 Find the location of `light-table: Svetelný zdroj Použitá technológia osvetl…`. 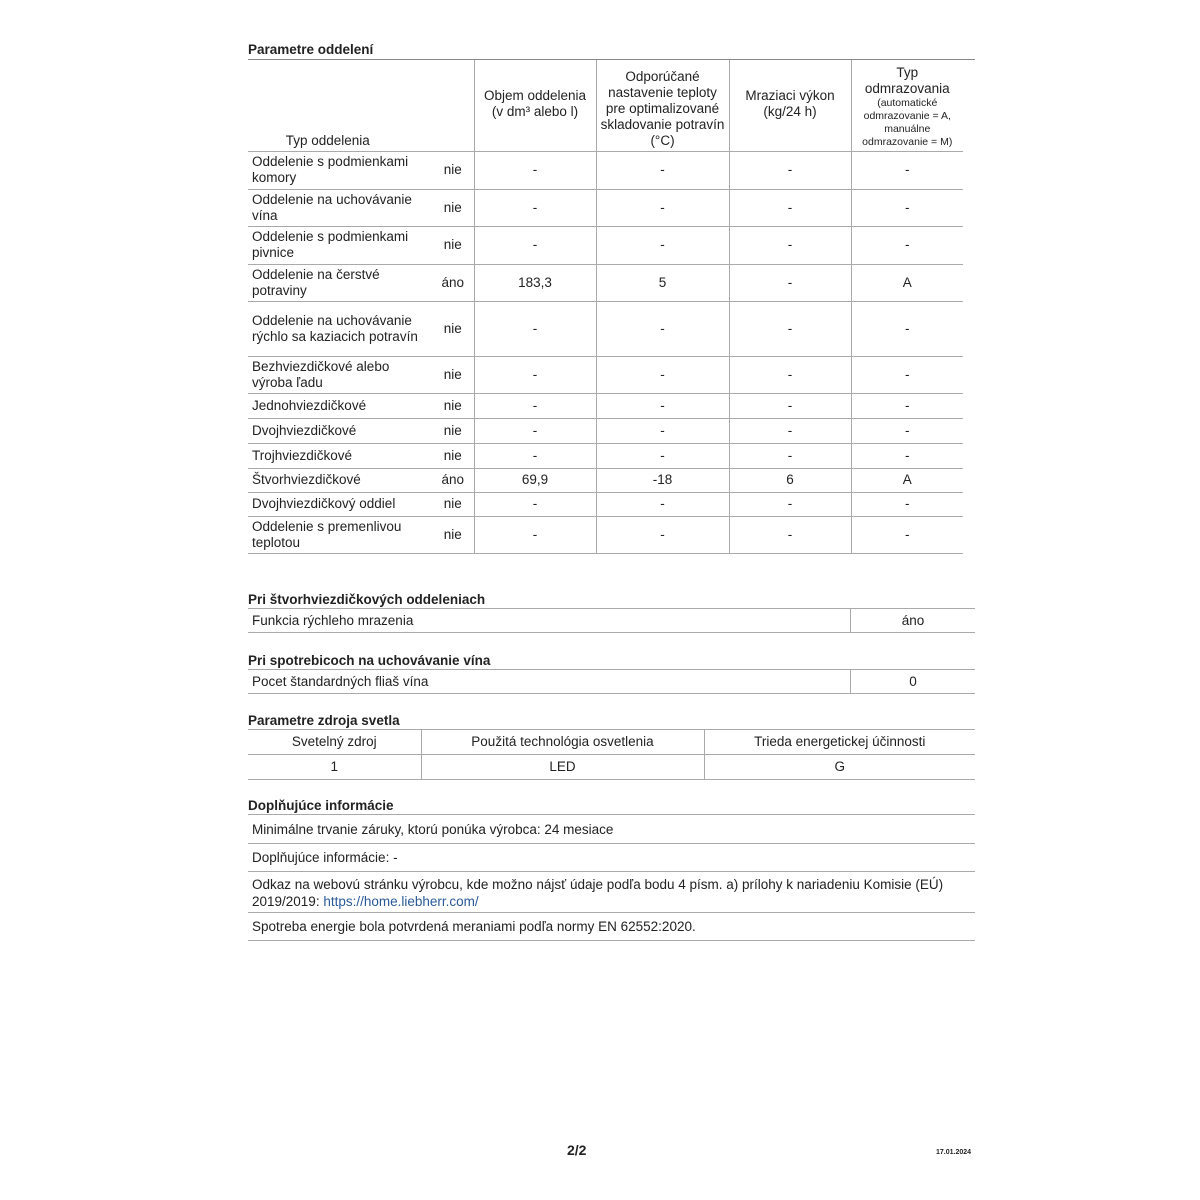

light-table: Svetelný zdroj Použitá technológia osvetl… is located at coordinates (611, 754).